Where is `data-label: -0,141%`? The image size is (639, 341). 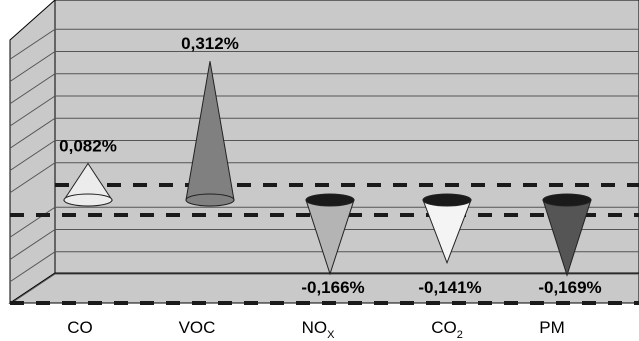 data-label: -0,141% is located at coordinates (449, 287).